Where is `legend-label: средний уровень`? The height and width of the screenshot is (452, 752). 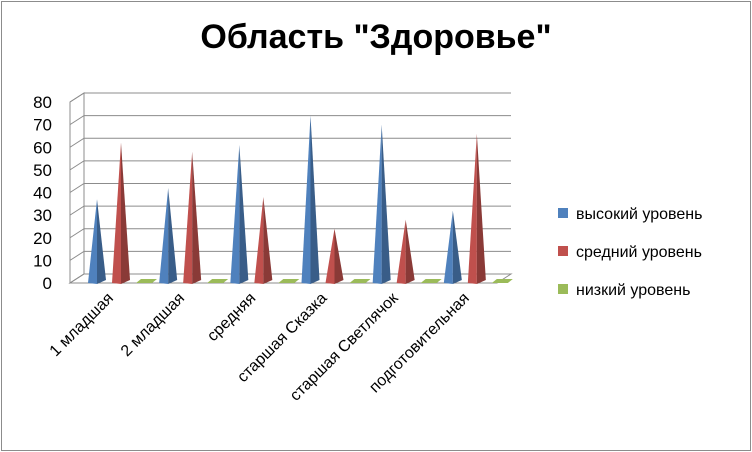 legend-label: средний уровень is located at coordinates (639, 252).